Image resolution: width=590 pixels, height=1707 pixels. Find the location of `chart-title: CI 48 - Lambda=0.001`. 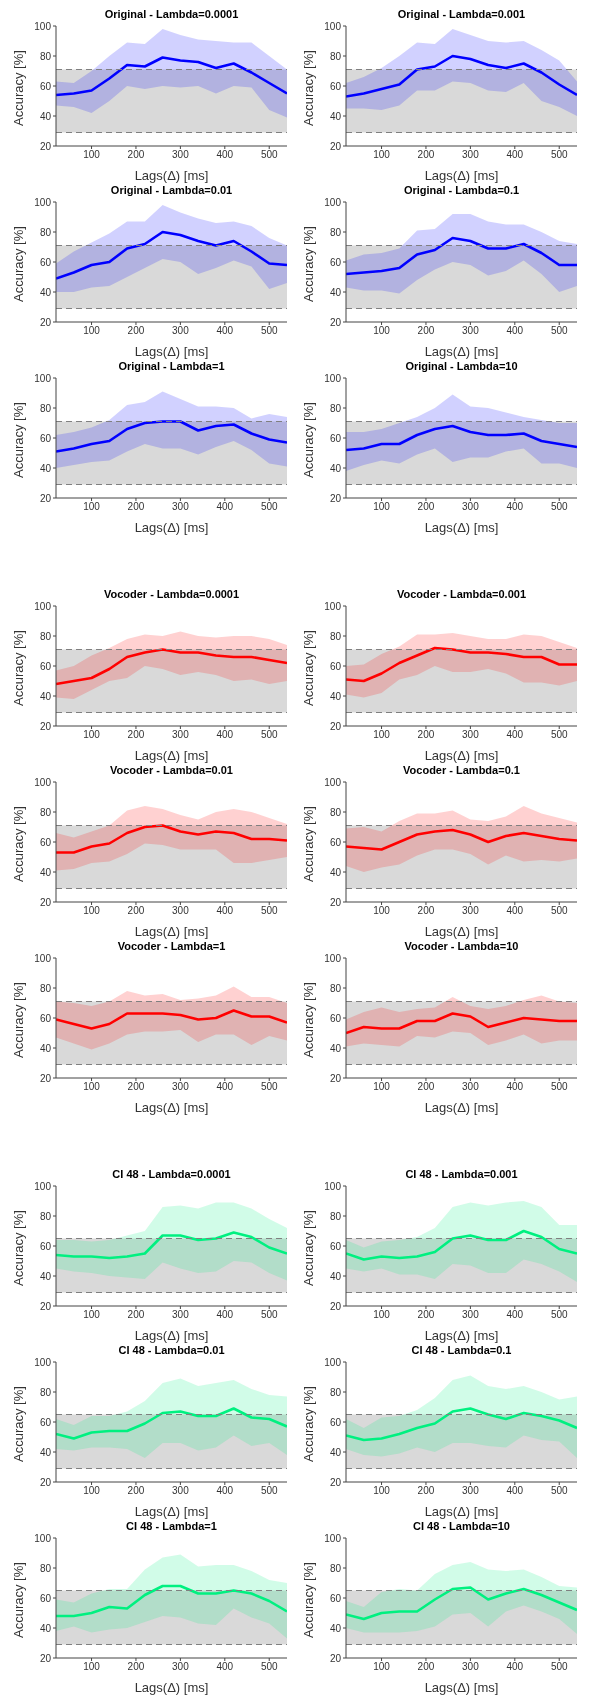

chart-title: CI 48 - Lambda=0.001 is located at coordinates (461, 1175).